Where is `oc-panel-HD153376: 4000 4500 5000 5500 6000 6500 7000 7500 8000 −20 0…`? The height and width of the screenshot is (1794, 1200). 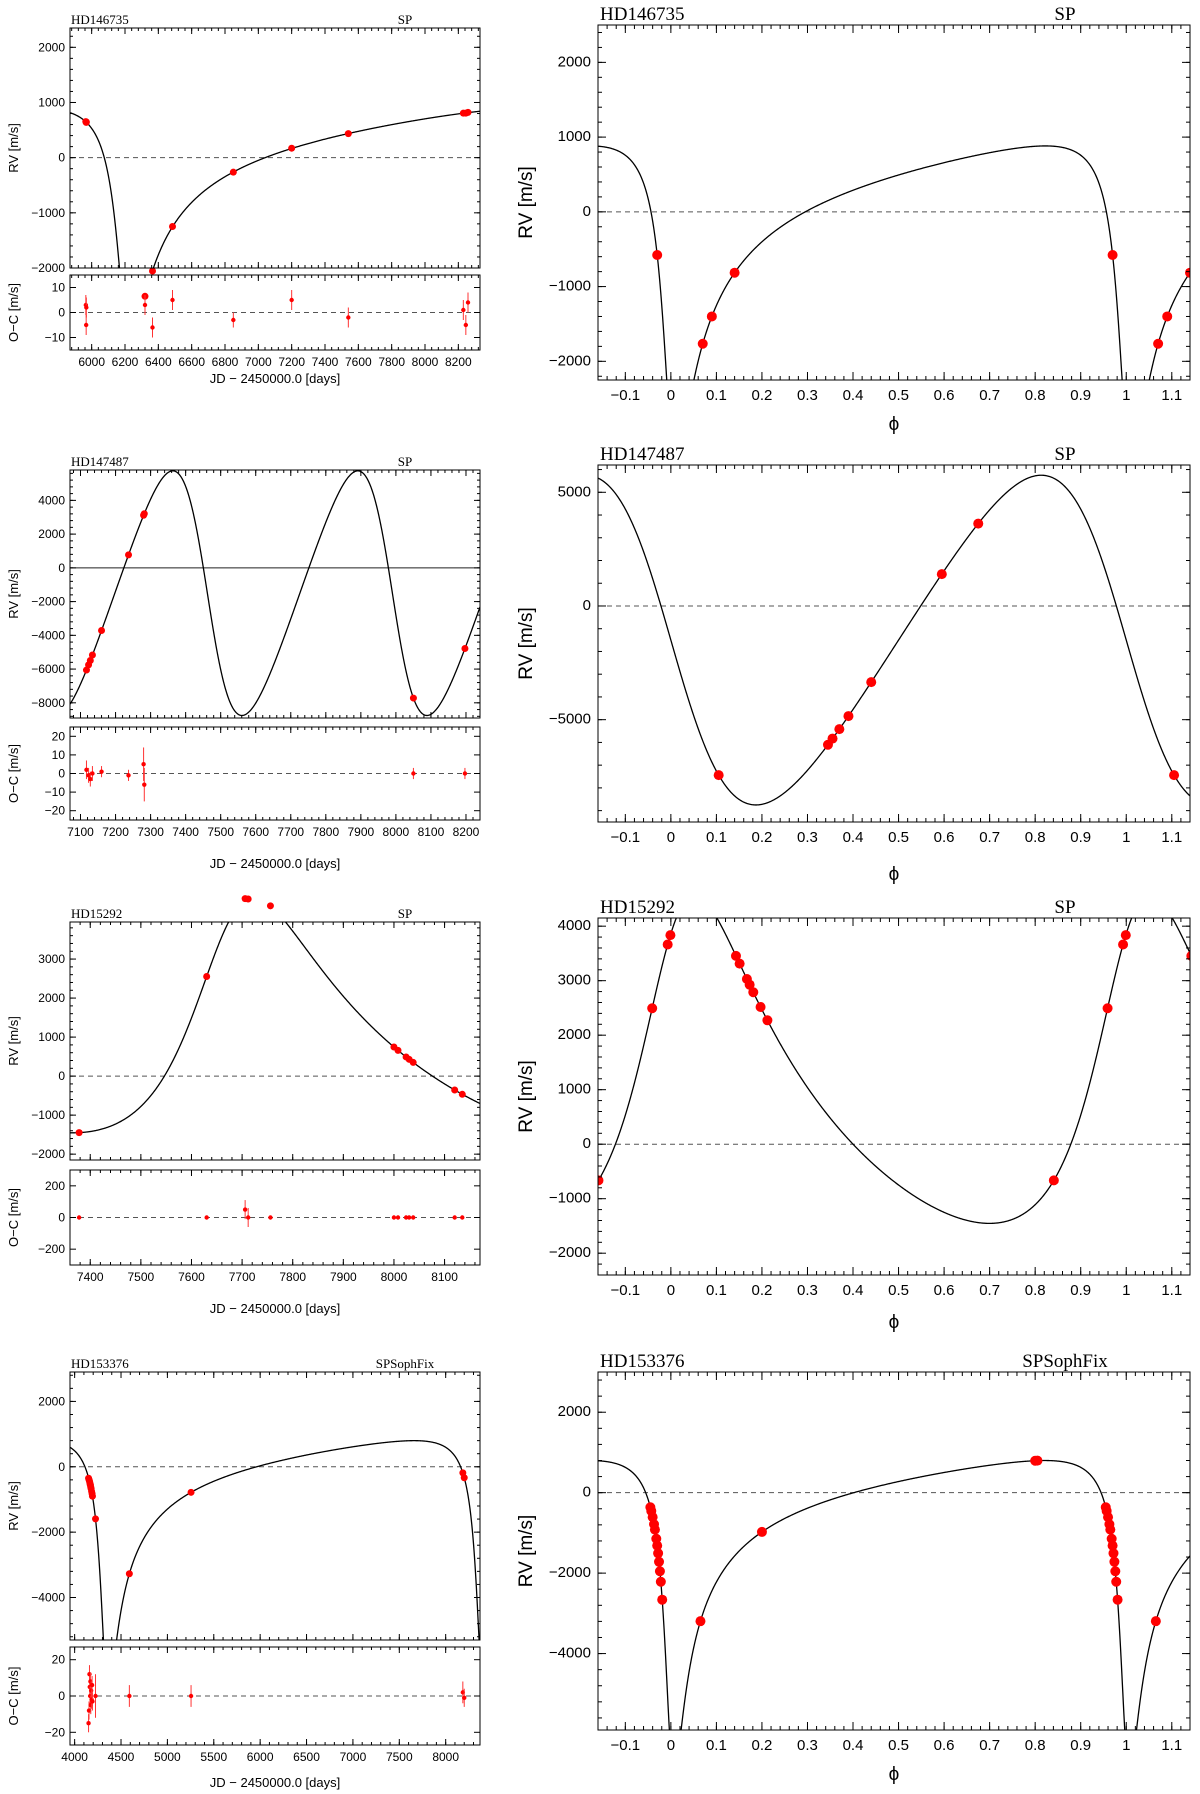
oc-panel-HD153376: 4000 4500 5000 5500 6000 6500 7000 7500 8000 −20 0… is located at coordinates (243, 1718).